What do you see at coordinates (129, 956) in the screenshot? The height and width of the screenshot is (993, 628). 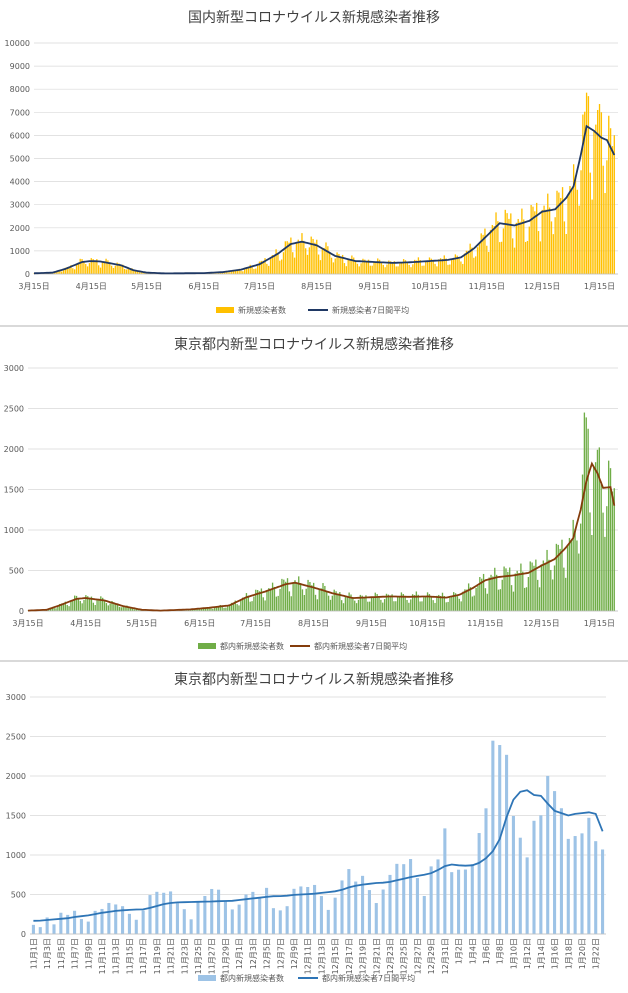 I see `x-tick-label: 11月15日` at bounding box center [129, 956].